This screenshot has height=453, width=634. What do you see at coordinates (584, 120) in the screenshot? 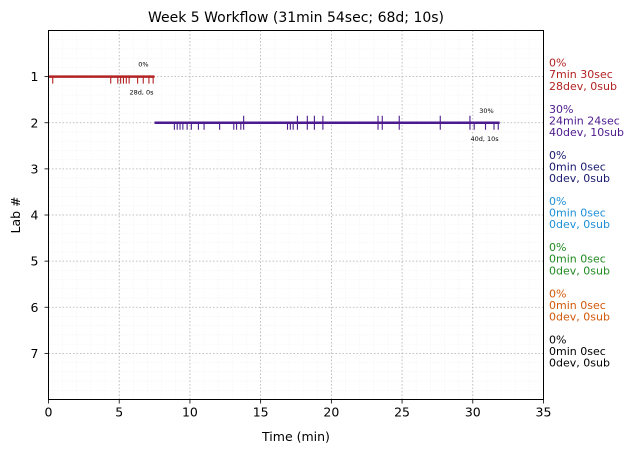
I see `summary-label-lab-2: 24min 24sec` at bounding box center [584, 120].